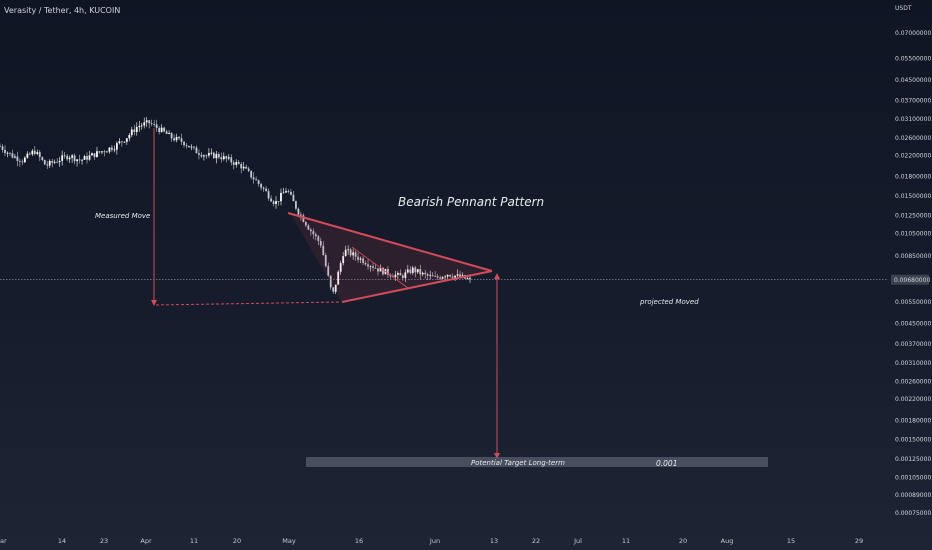 Image resolution: width=932 pixels, height=550 pixels. What do you see at coordinates (791, 541) in the screenshot?
I see `x-tick-label: 15` at bounding box center [791, 541].